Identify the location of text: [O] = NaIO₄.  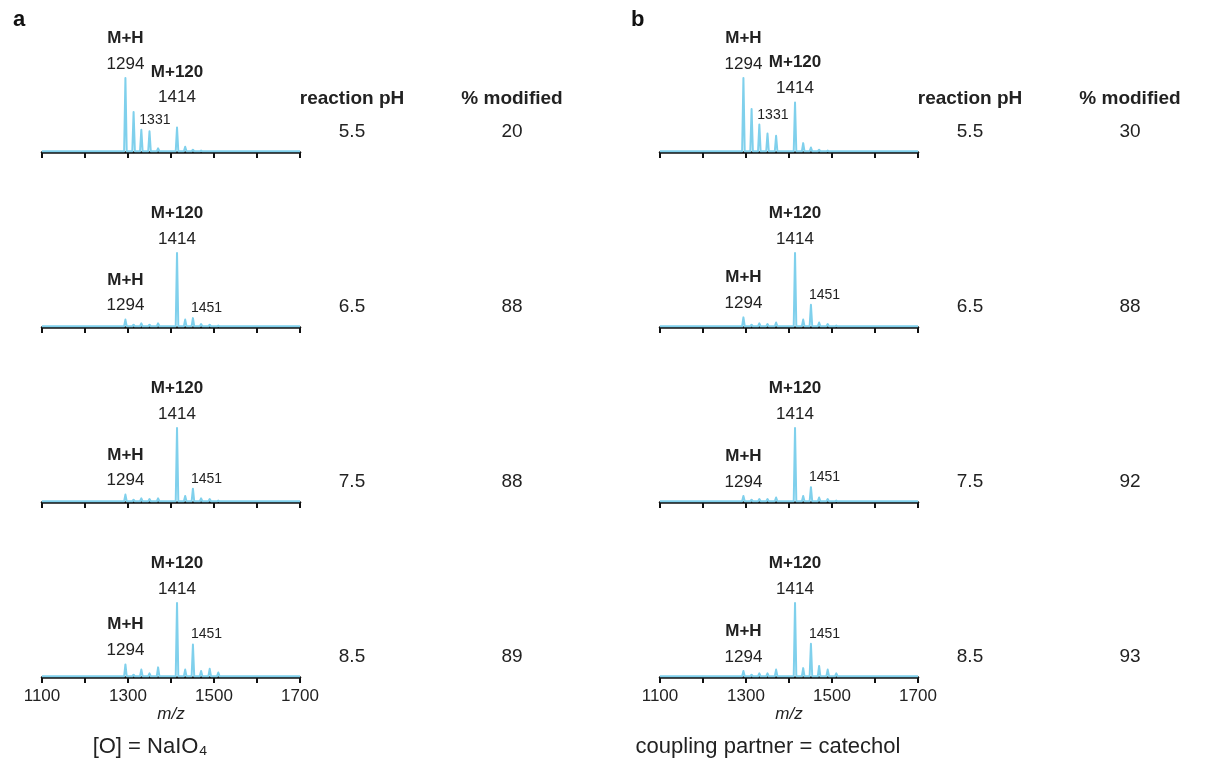
(150, 745).